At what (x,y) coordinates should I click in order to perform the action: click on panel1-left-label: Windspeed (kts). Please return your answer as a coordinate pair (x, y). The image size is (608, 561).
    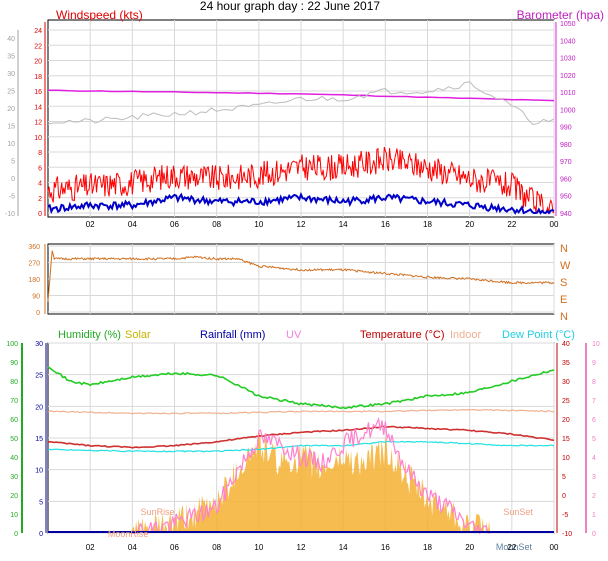
    Looking at the image, I should click on (99, 15).